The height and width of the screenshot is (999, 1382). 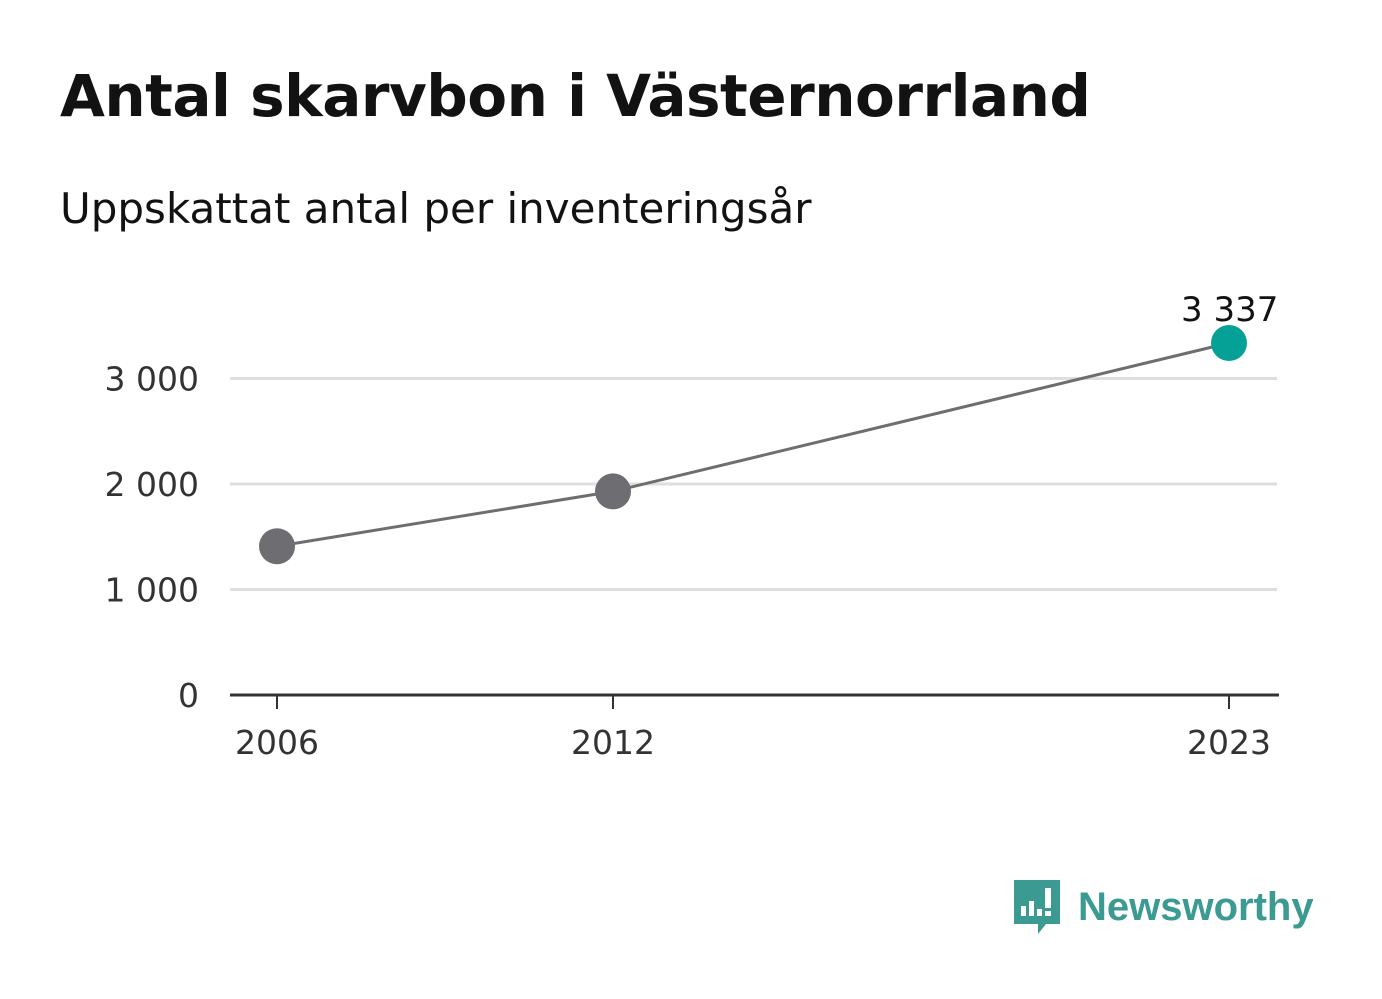 What do you see at coordinates (1196, 906) in the screenshot?
I see `brand-name: Newsworthy` at bounding box center [1196, 906].